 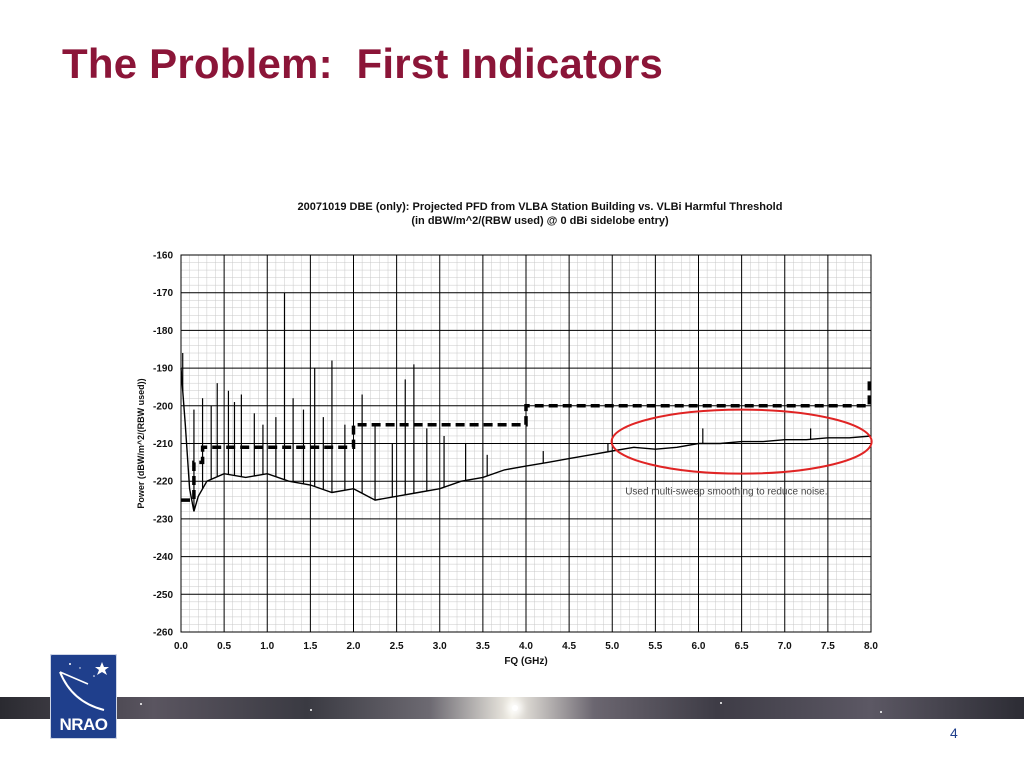 I want to click on x-tick-label: 5.0, so click(x=612, y=646).